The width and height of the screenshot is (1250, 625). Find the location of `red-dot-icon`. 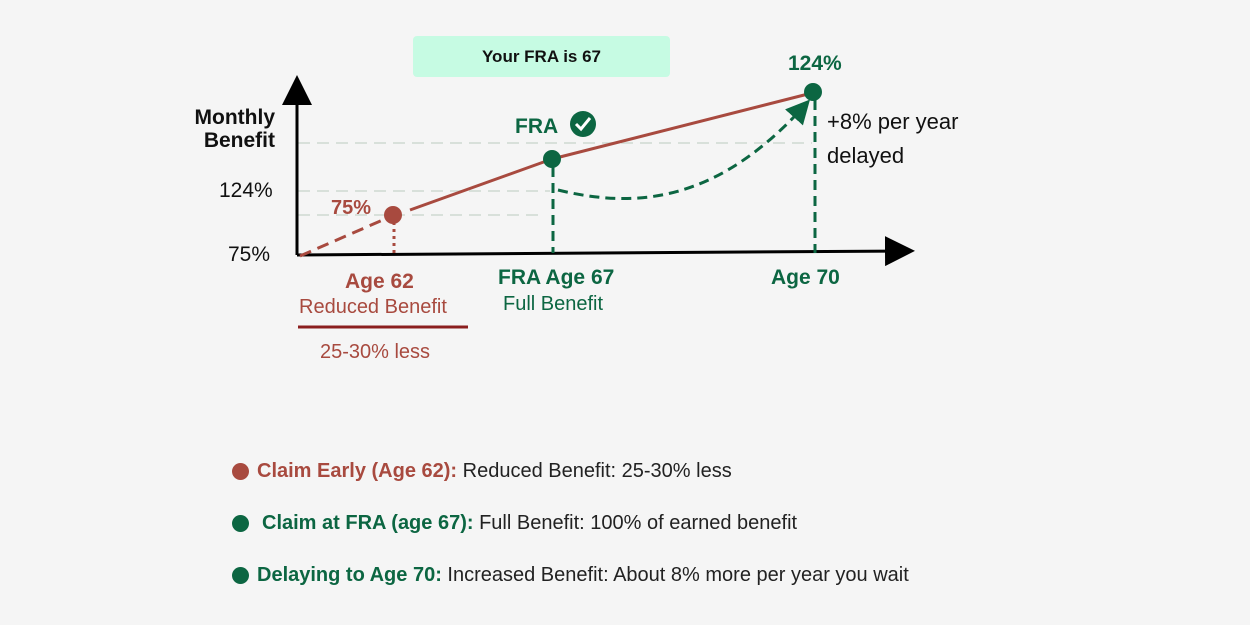

red-dot-icon is located at coordinates (240, 471).